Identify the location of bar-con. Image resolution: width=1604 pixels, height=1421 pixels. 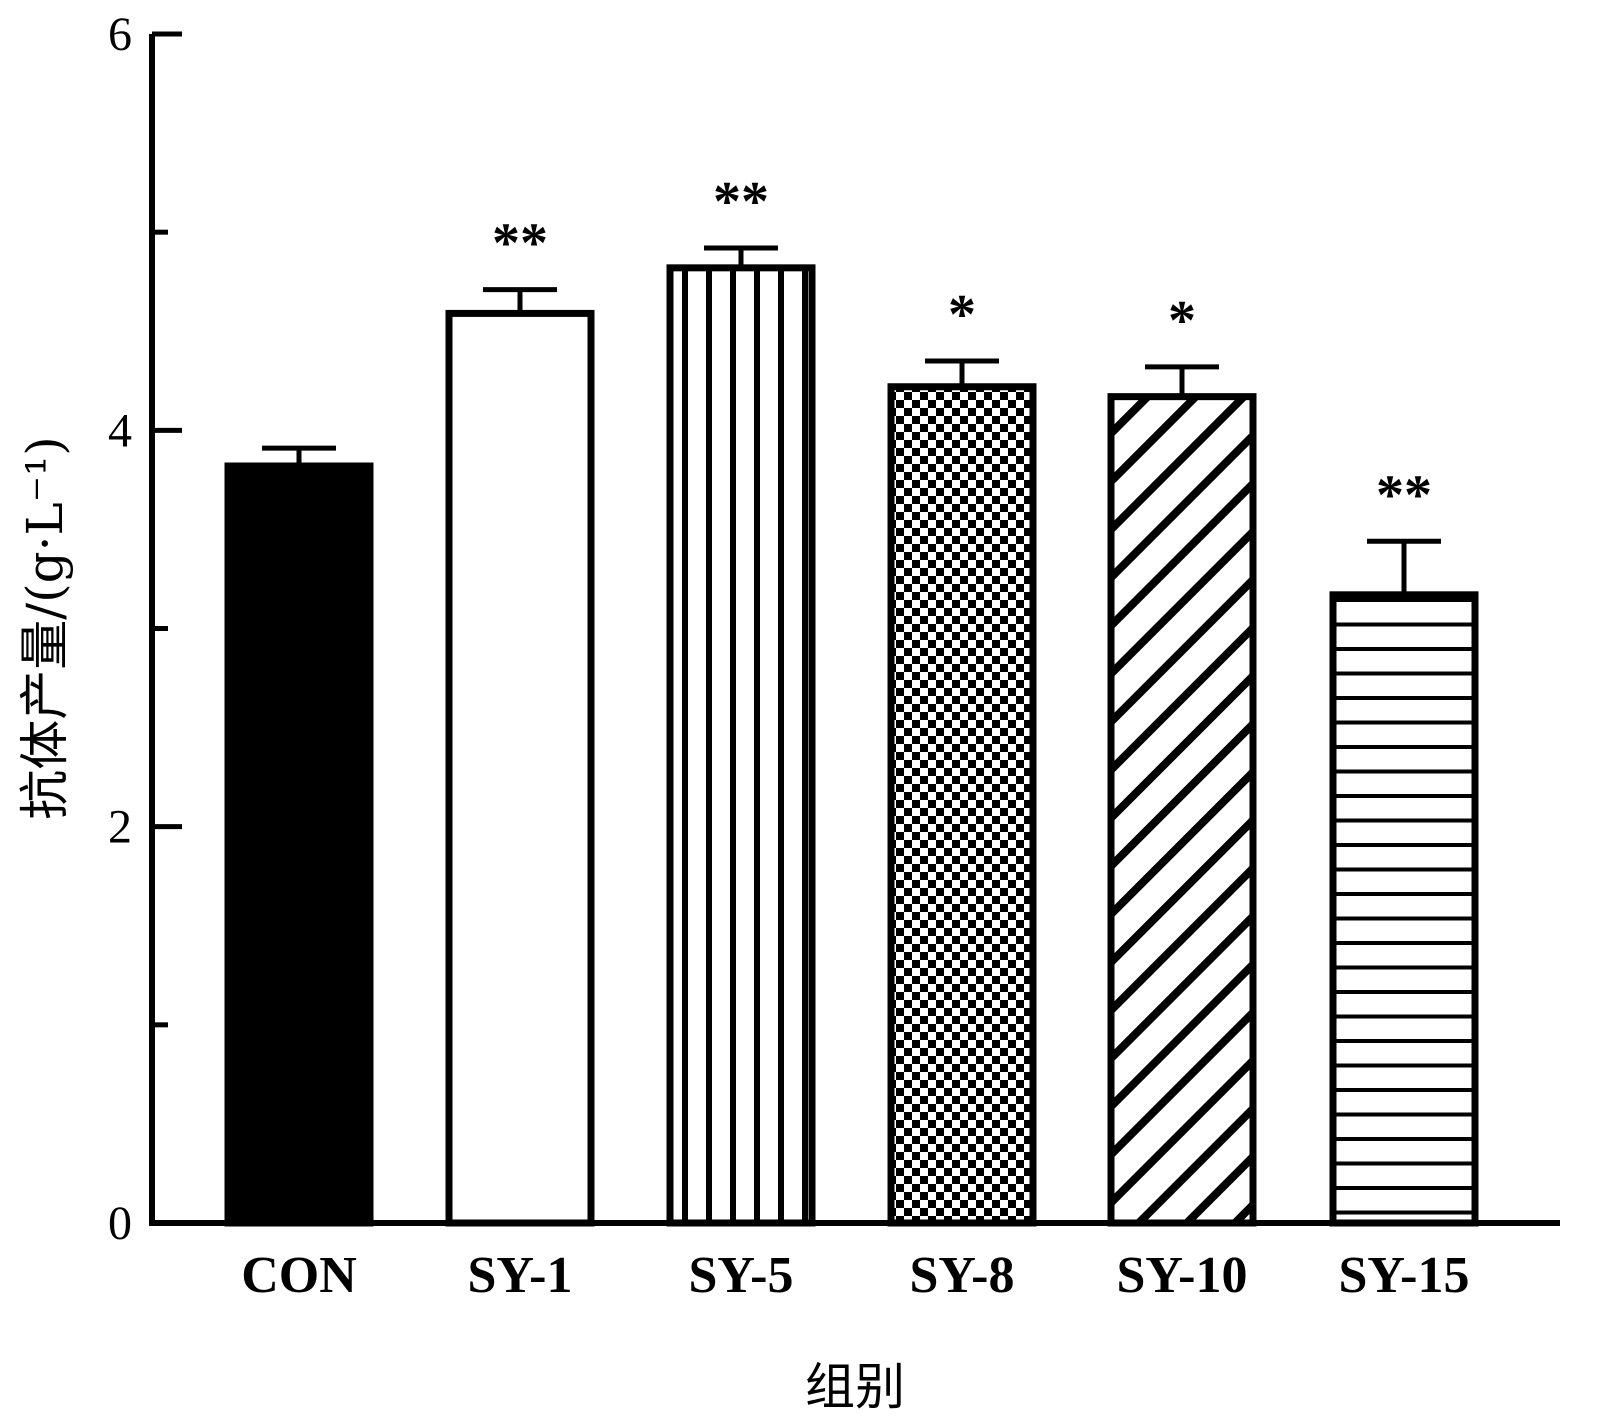
(299, 844).